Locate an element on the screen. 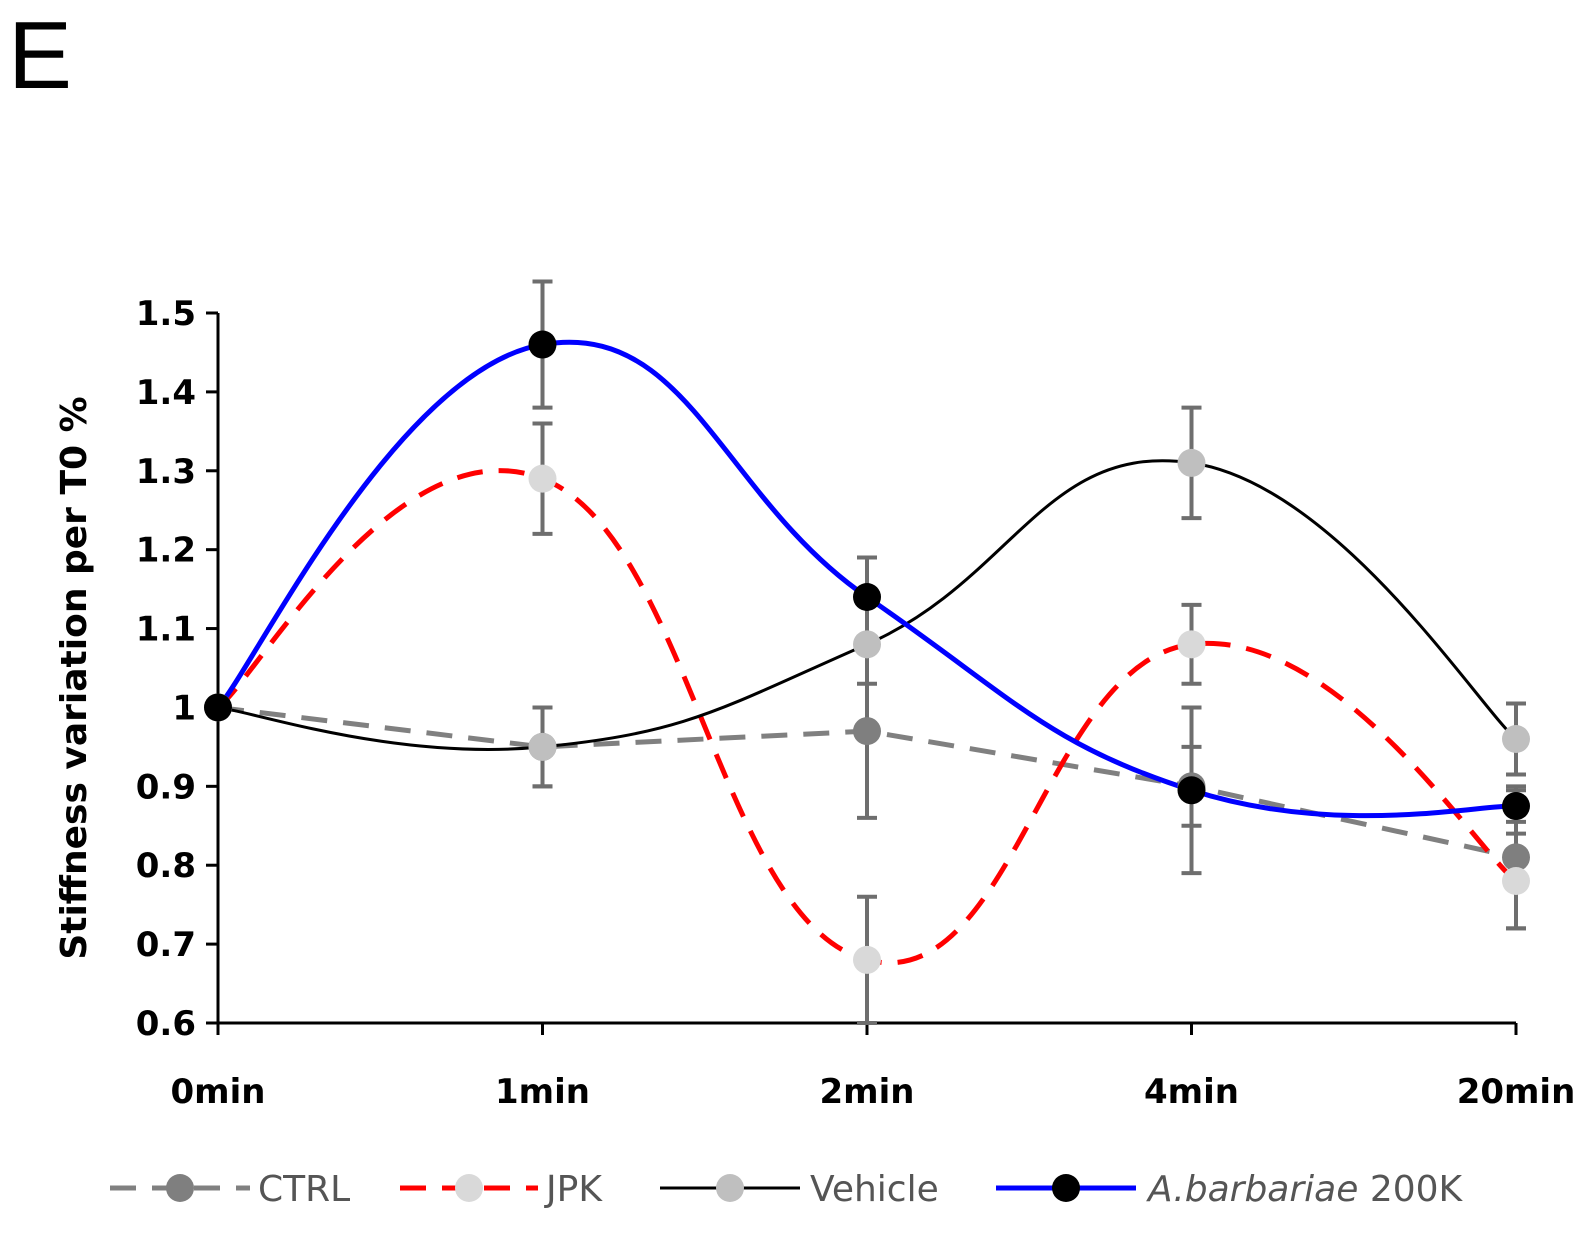 The height and width of the screenshot is (1242, 1580). legend-marker-jpk is located at coordinates (469, 1188).